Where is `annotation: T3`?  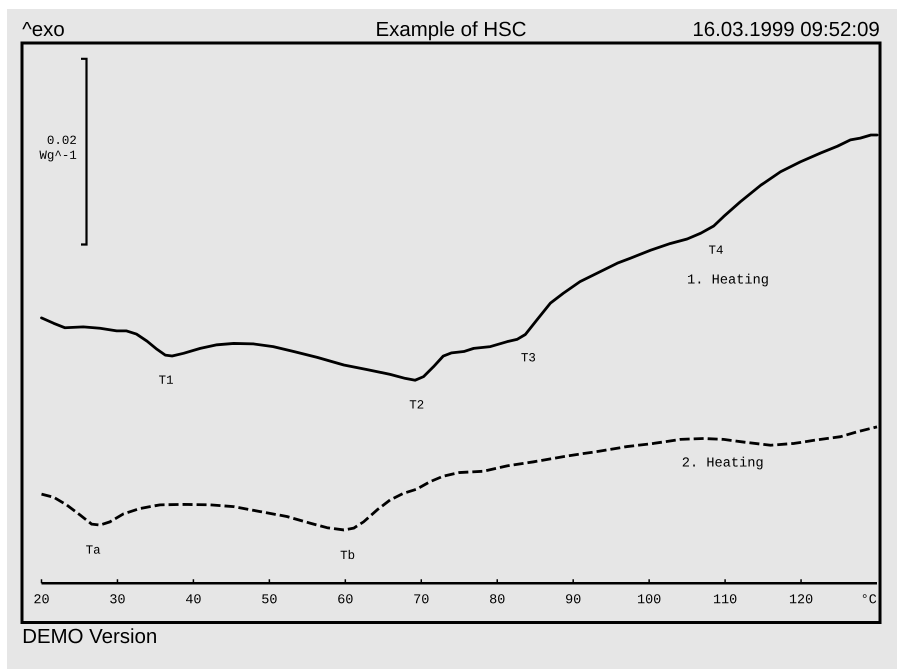
annotation: T3 is located at coordinates (528, 357).